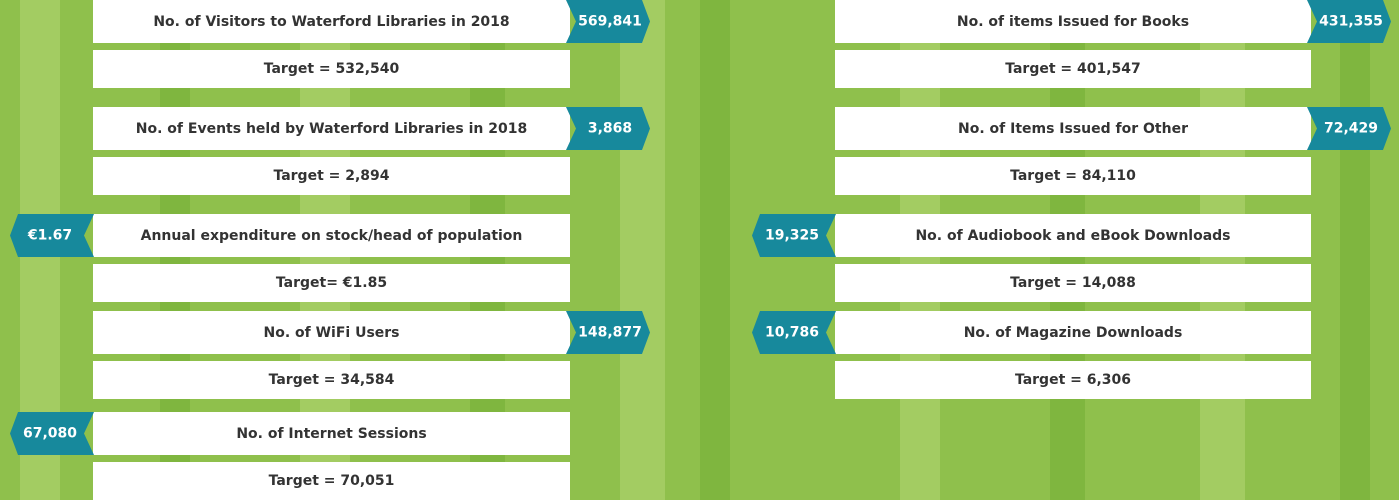 This screenshot has height=500, width=1399. I want to click on stat-value: 569,841, so click(610, 22).